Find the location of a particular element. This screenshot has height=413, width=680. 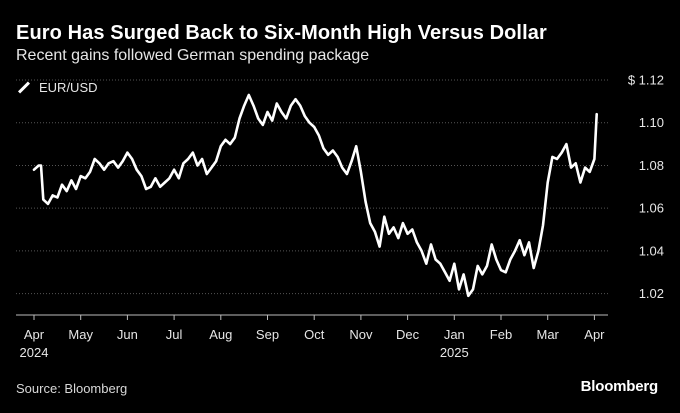

x-tick-label: Jan is located at coordinates (454, 334).